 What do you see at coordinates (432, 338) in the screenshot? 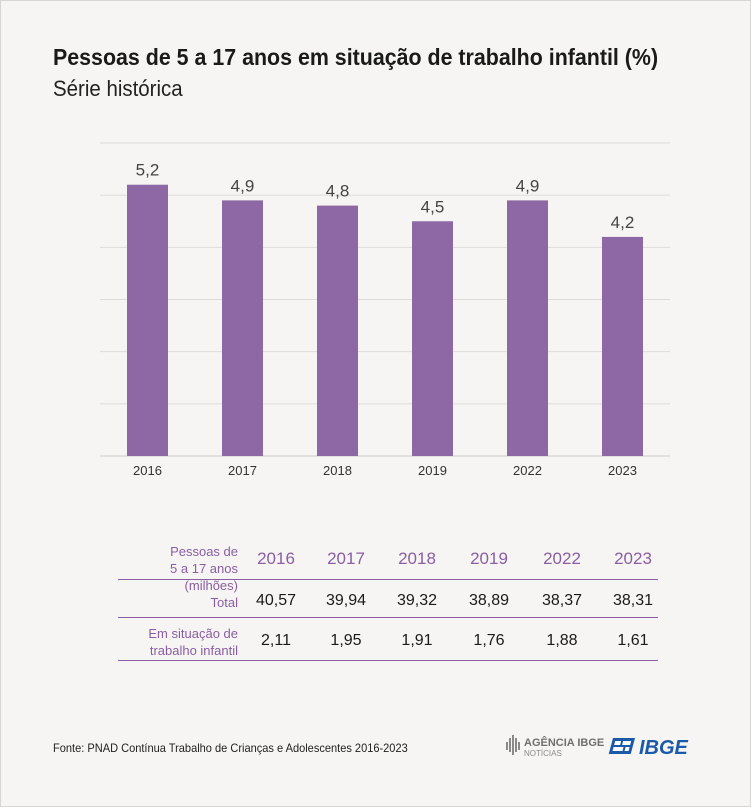
I see `bar-2019` at bounding box center [432, 338].